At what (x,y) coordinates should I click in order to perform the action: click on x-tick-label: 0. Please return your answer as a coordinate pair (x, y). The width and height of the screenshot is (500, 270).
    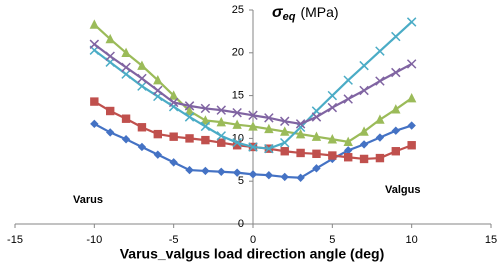
    Looking at the image, I should click on (253, 240).